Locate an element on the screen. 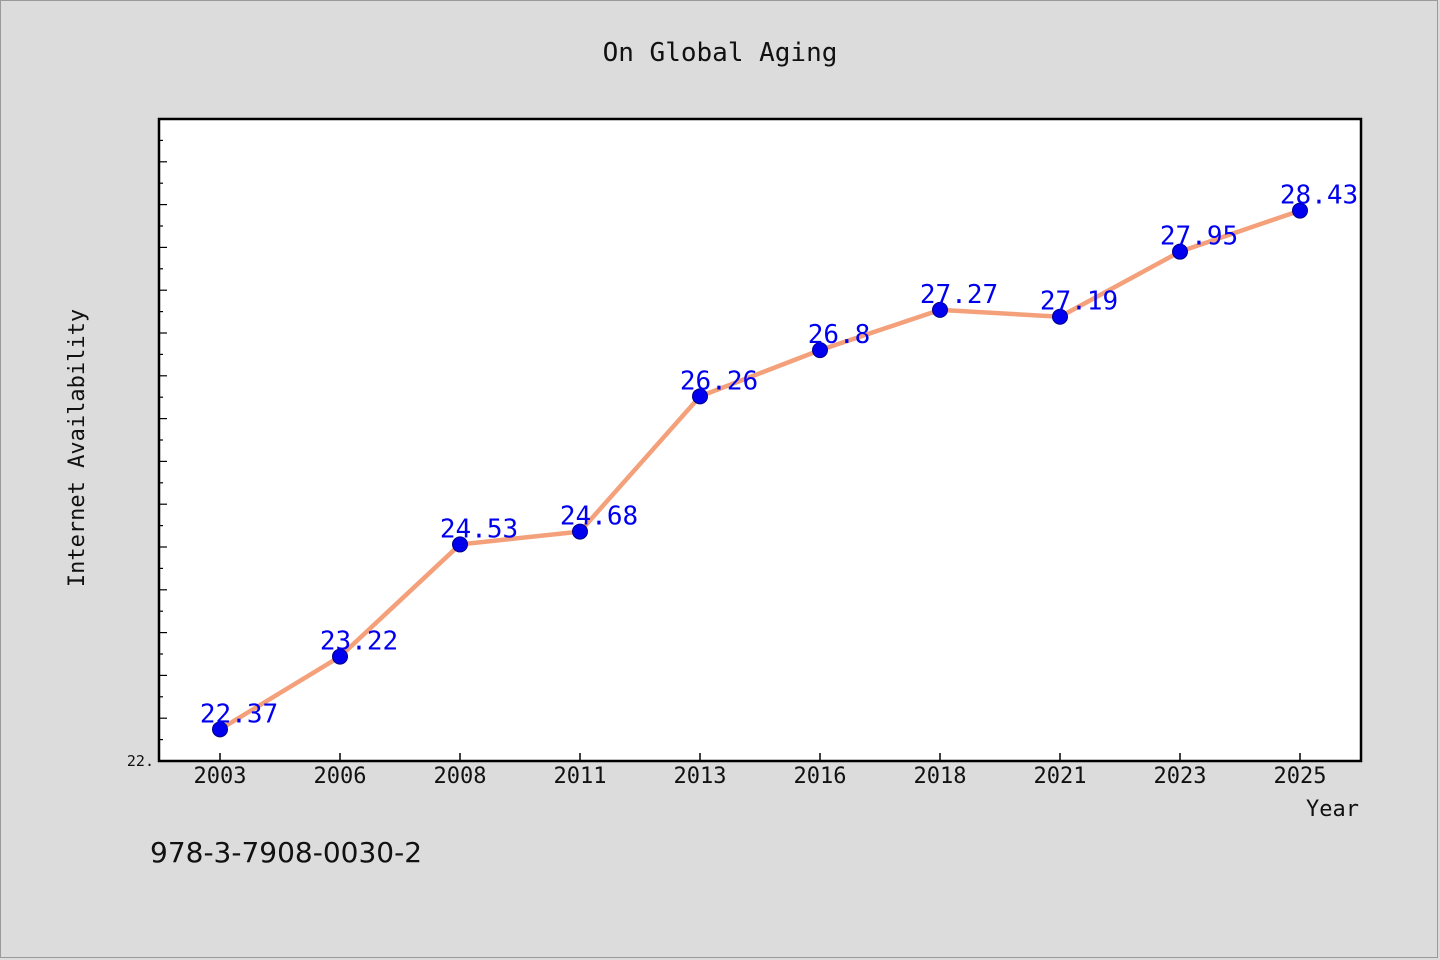  x-tick-label: 2011 is located at coordinates (580, 776).